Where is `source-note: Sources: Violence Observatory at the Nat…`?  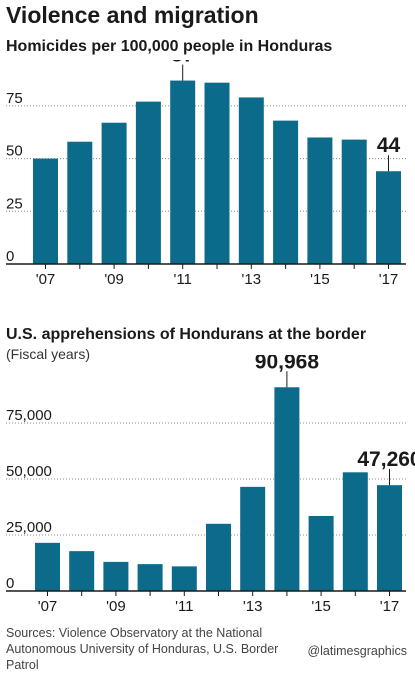
source-note: Sources: Violence Observatory at the Nat… is located at coordinates (142, 649).